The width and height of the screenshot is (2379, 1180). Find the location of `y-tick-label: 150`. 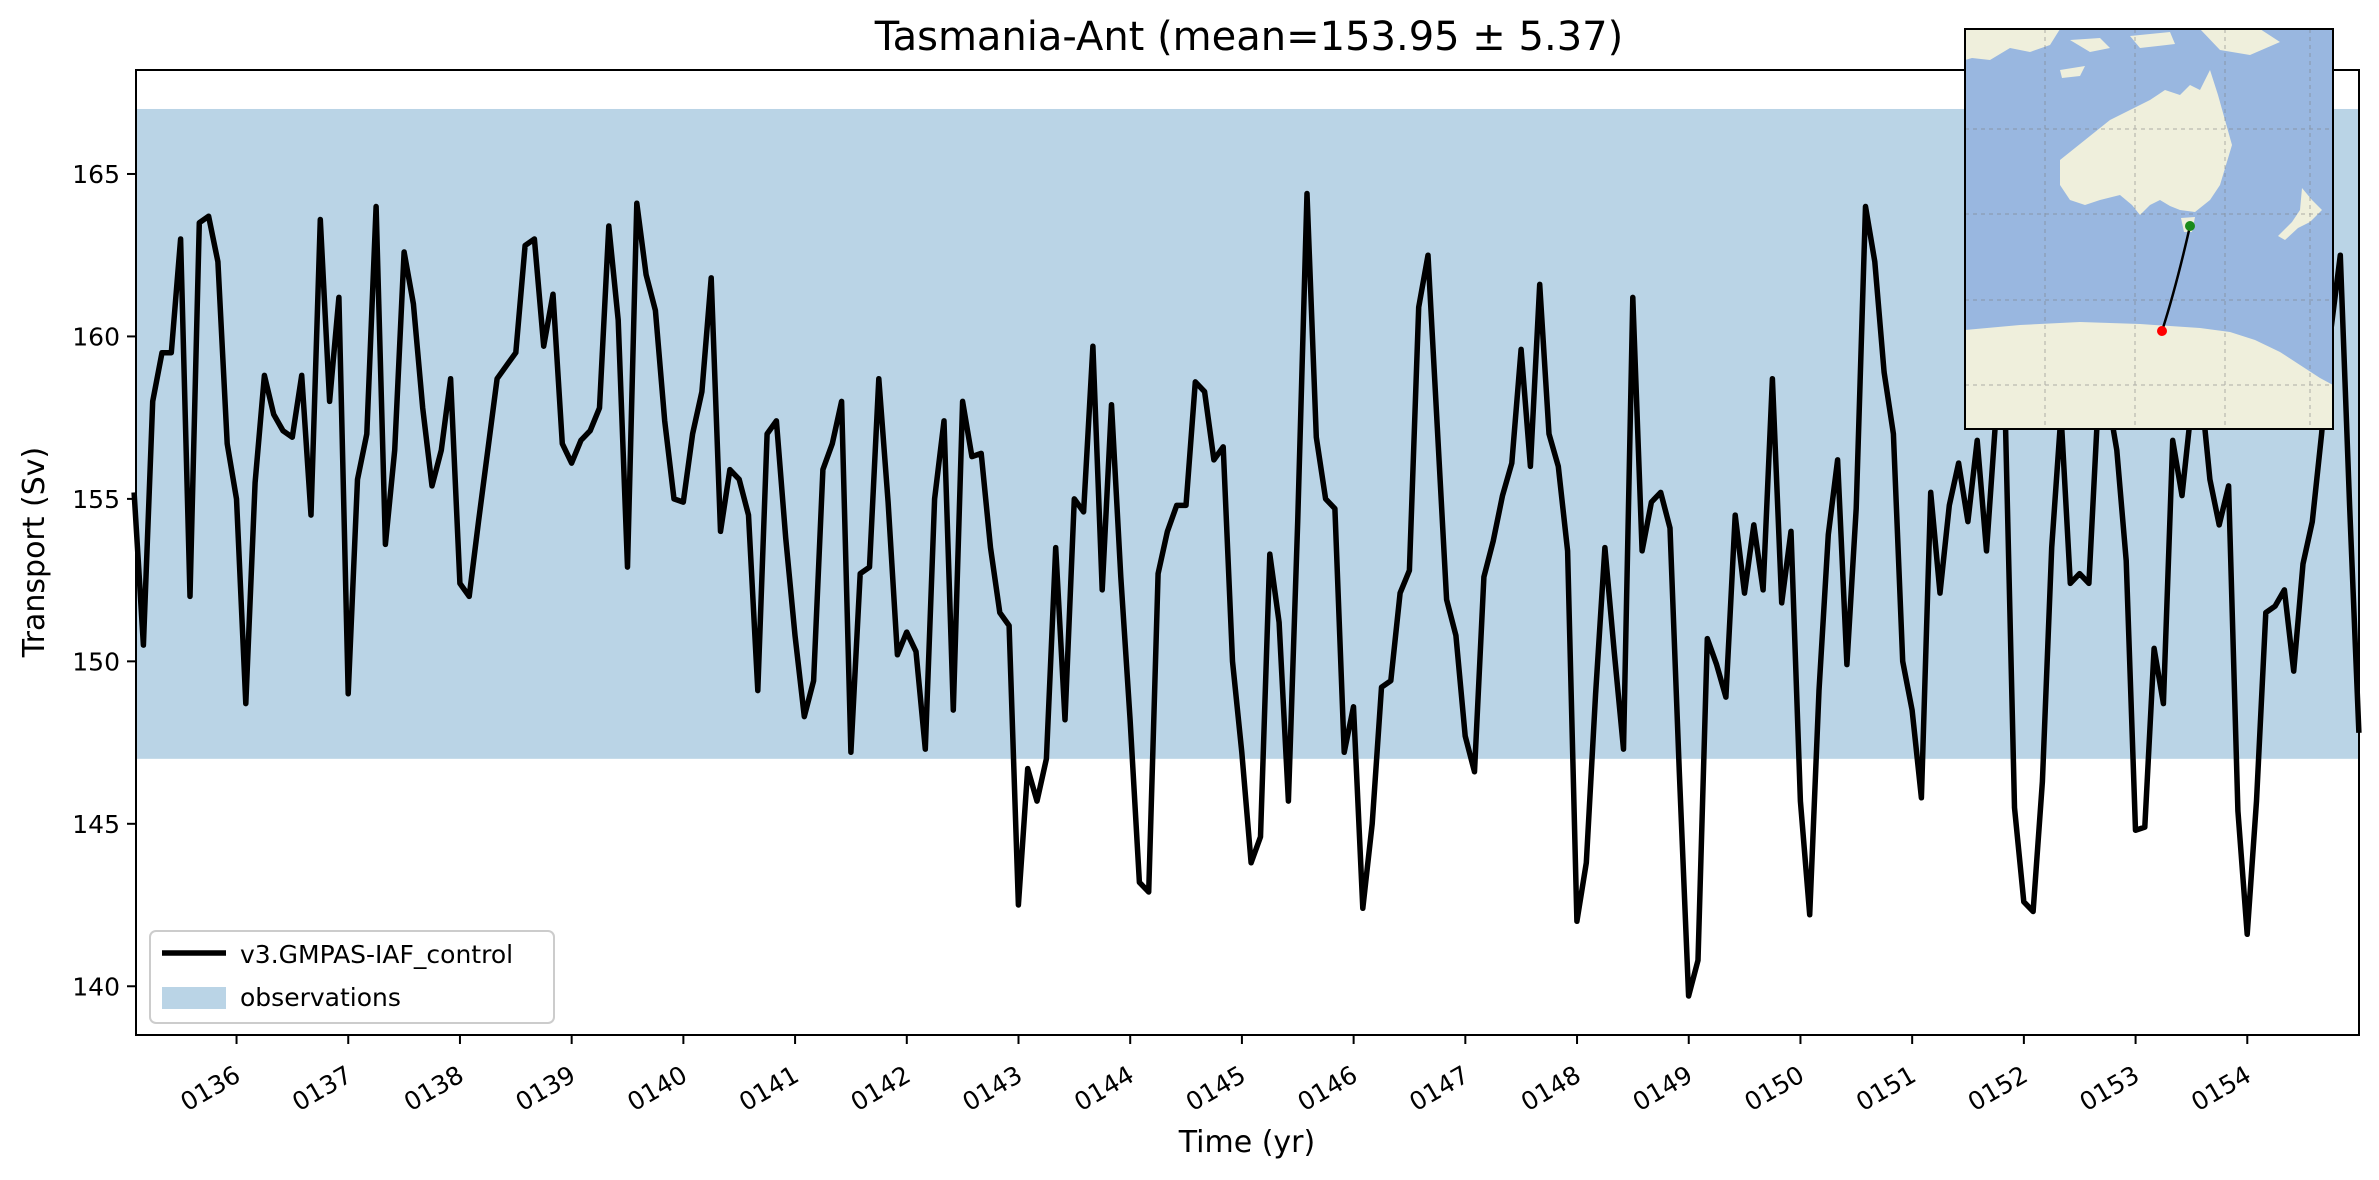

y-tick-label: 150 is located at coordinates (96, 661).